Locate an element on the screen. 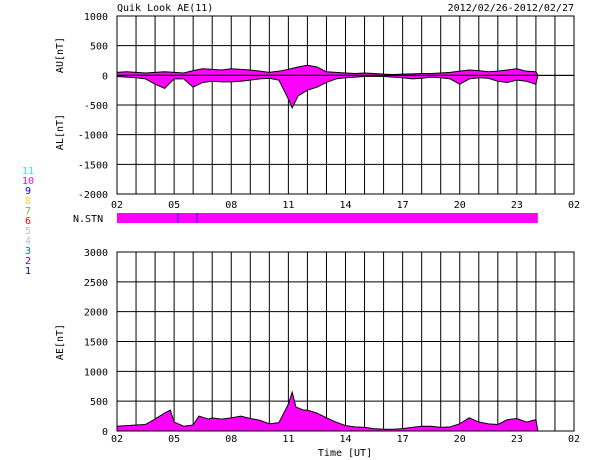 The image size is (590, 460). station-legend-label: 2 is located at coordinates (28, 261).